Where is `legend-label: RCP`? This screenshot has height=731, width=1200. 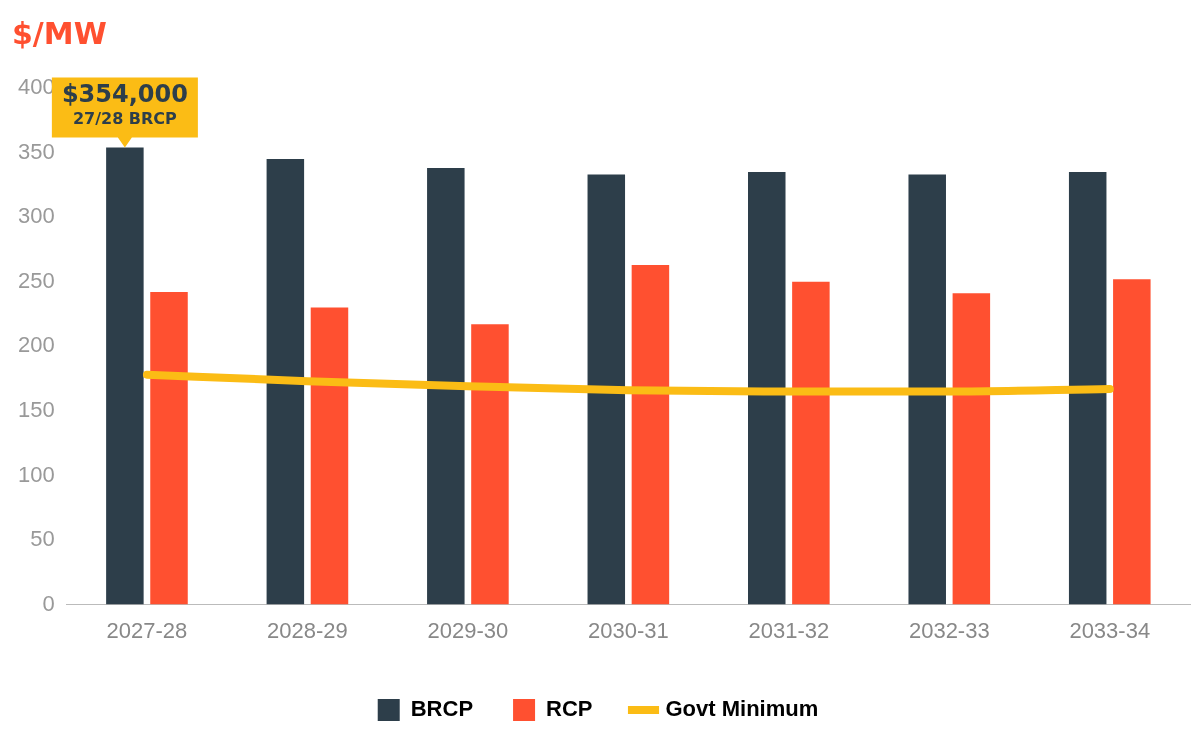
legend-label: RCP is located at coordinates (569, 709).